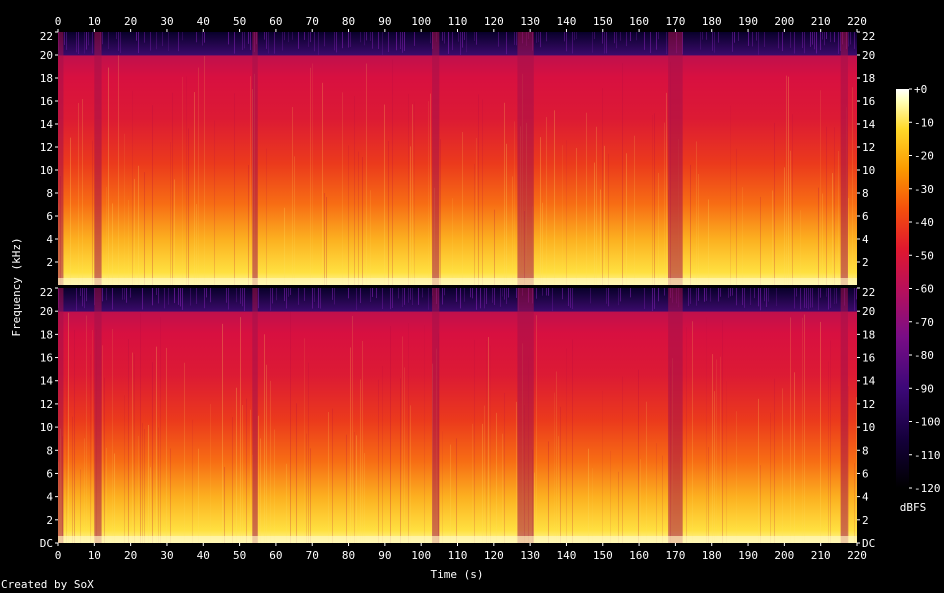 The image size is (944, 593). Describe the element at coordinates (865, 497) in the screenshot. I see `y-tick-label-right: 4` at that location.